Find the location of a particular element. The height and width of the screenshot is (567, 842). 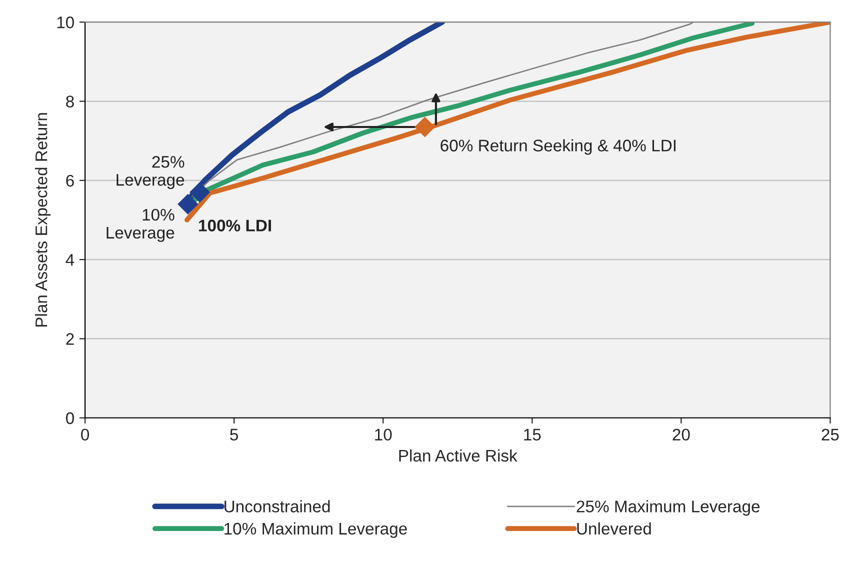

y-tick-label: 6 is located at coordinates (70, 180).